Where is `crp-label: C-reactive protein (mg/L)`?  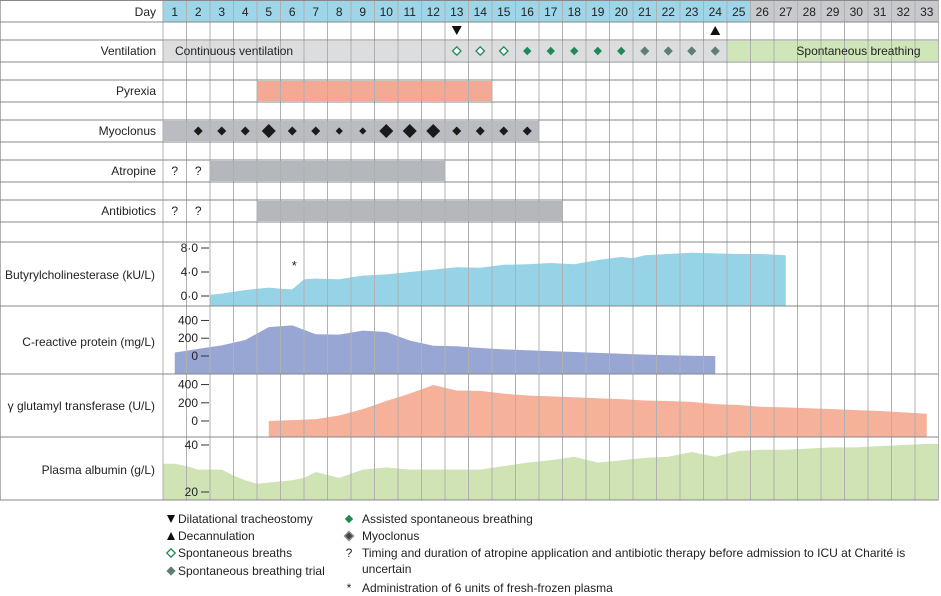
crp-label: C-reactive protein (mg/L) is located at coordinates (88, 342).